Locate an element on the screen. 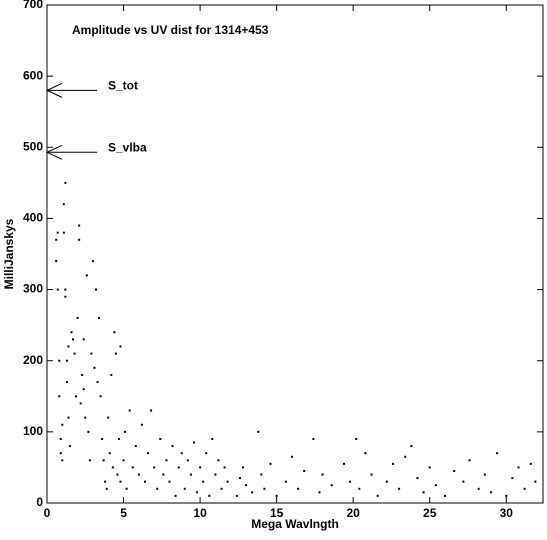  annotation-label: S_tot is located at coordinates (123, 86).